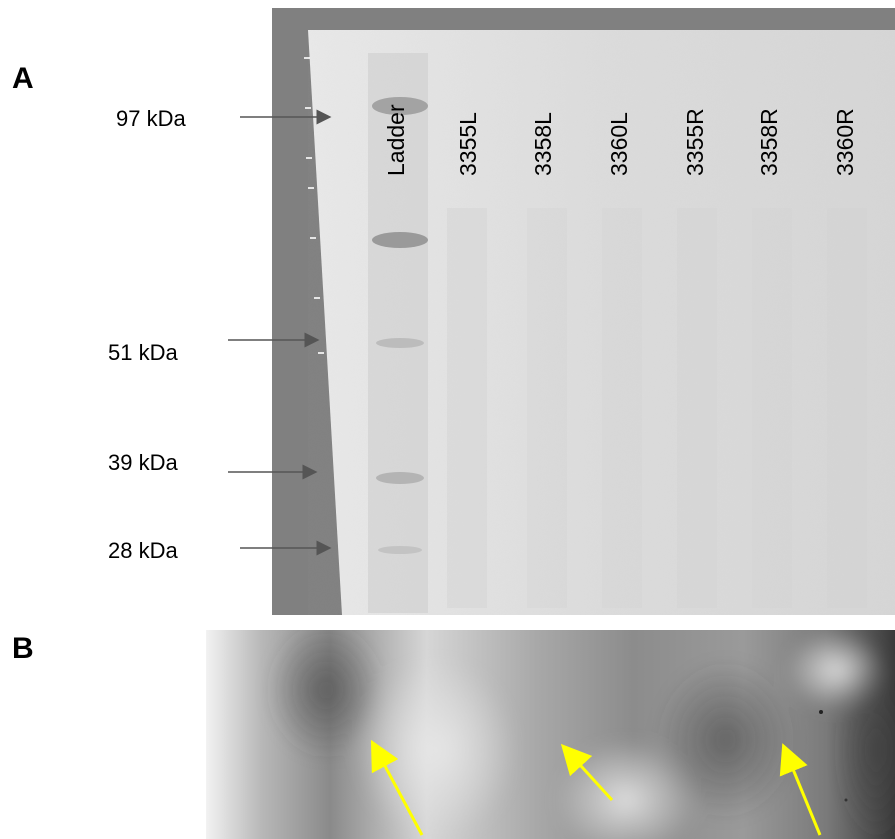  Describe the element at coordinates (143, 550) in the screenshot. I see `marker-label-28: 28 kDa` at that location.